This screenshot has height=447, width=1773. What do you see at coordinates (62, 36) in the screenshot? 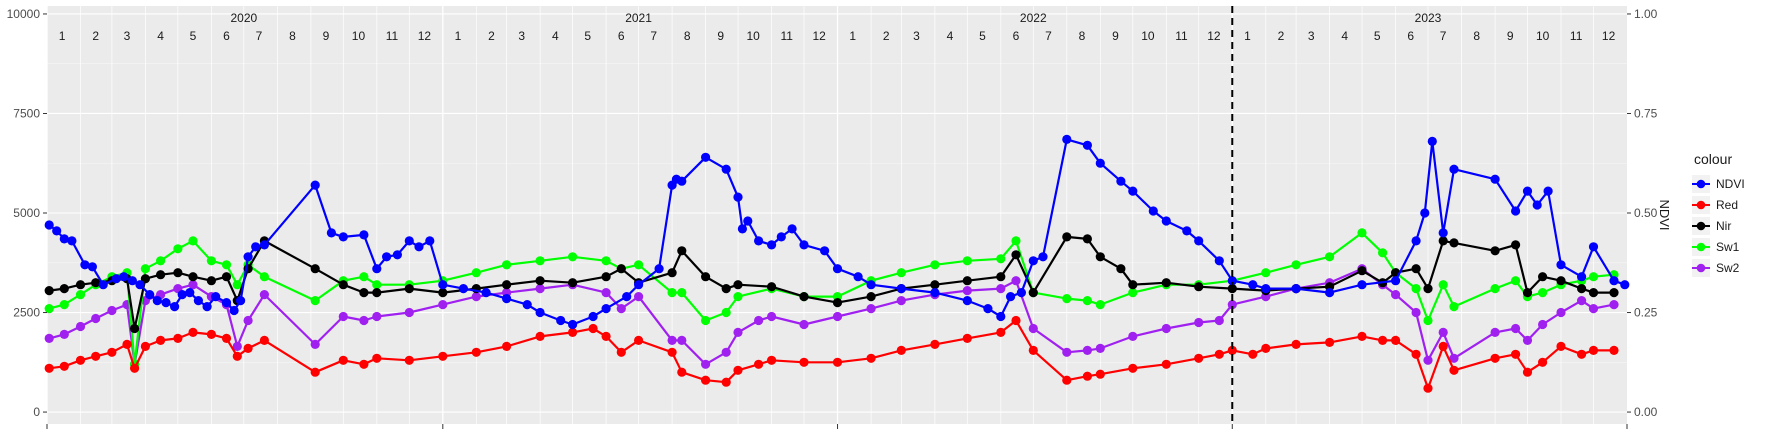
I see `month-label: 1` at bounding box center [62, 36].